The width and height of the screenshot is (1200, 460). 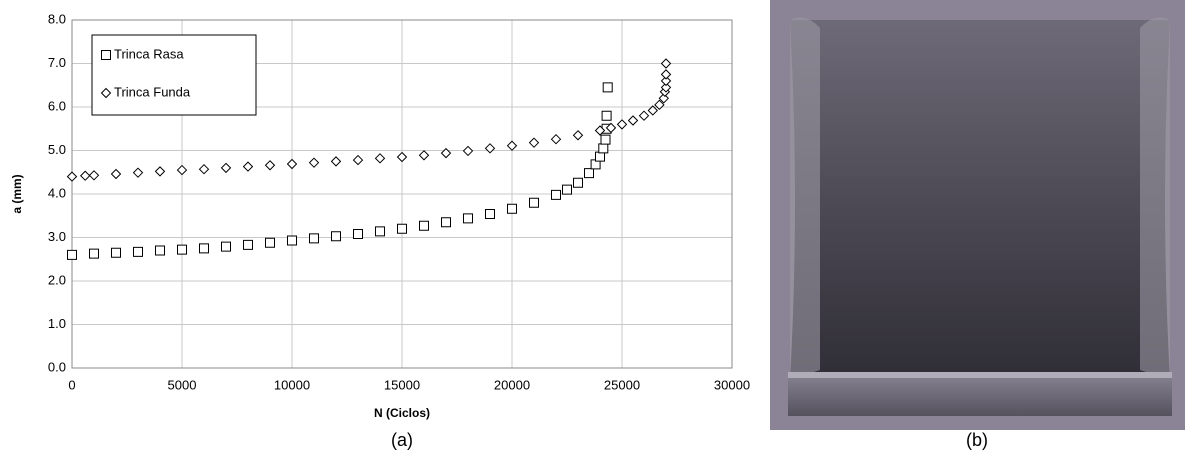 What do you see at coordinates (57, 62) in the screenshot?
I see `y-tick-label: 7.0` at bounding box center [57, 62].